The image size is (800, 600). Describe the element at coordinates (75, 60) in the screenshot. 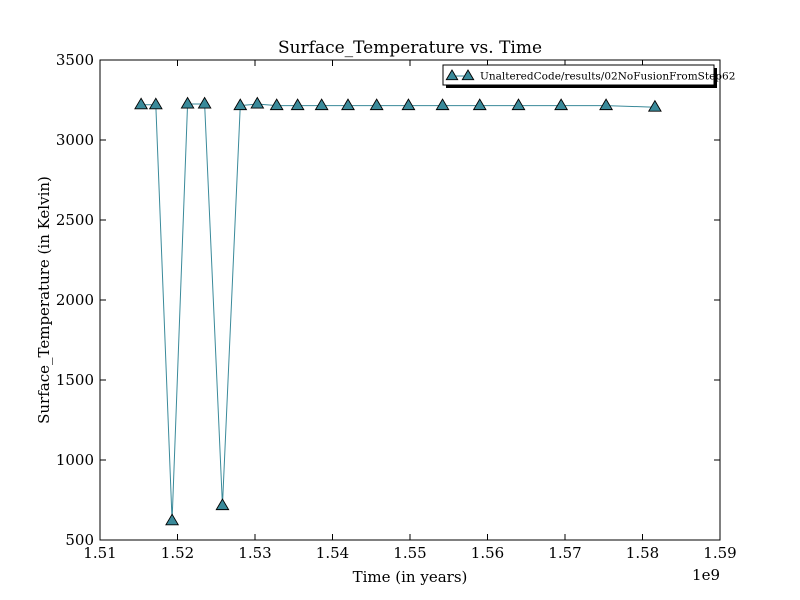

I see `y-tick-label: 3500` at that location.